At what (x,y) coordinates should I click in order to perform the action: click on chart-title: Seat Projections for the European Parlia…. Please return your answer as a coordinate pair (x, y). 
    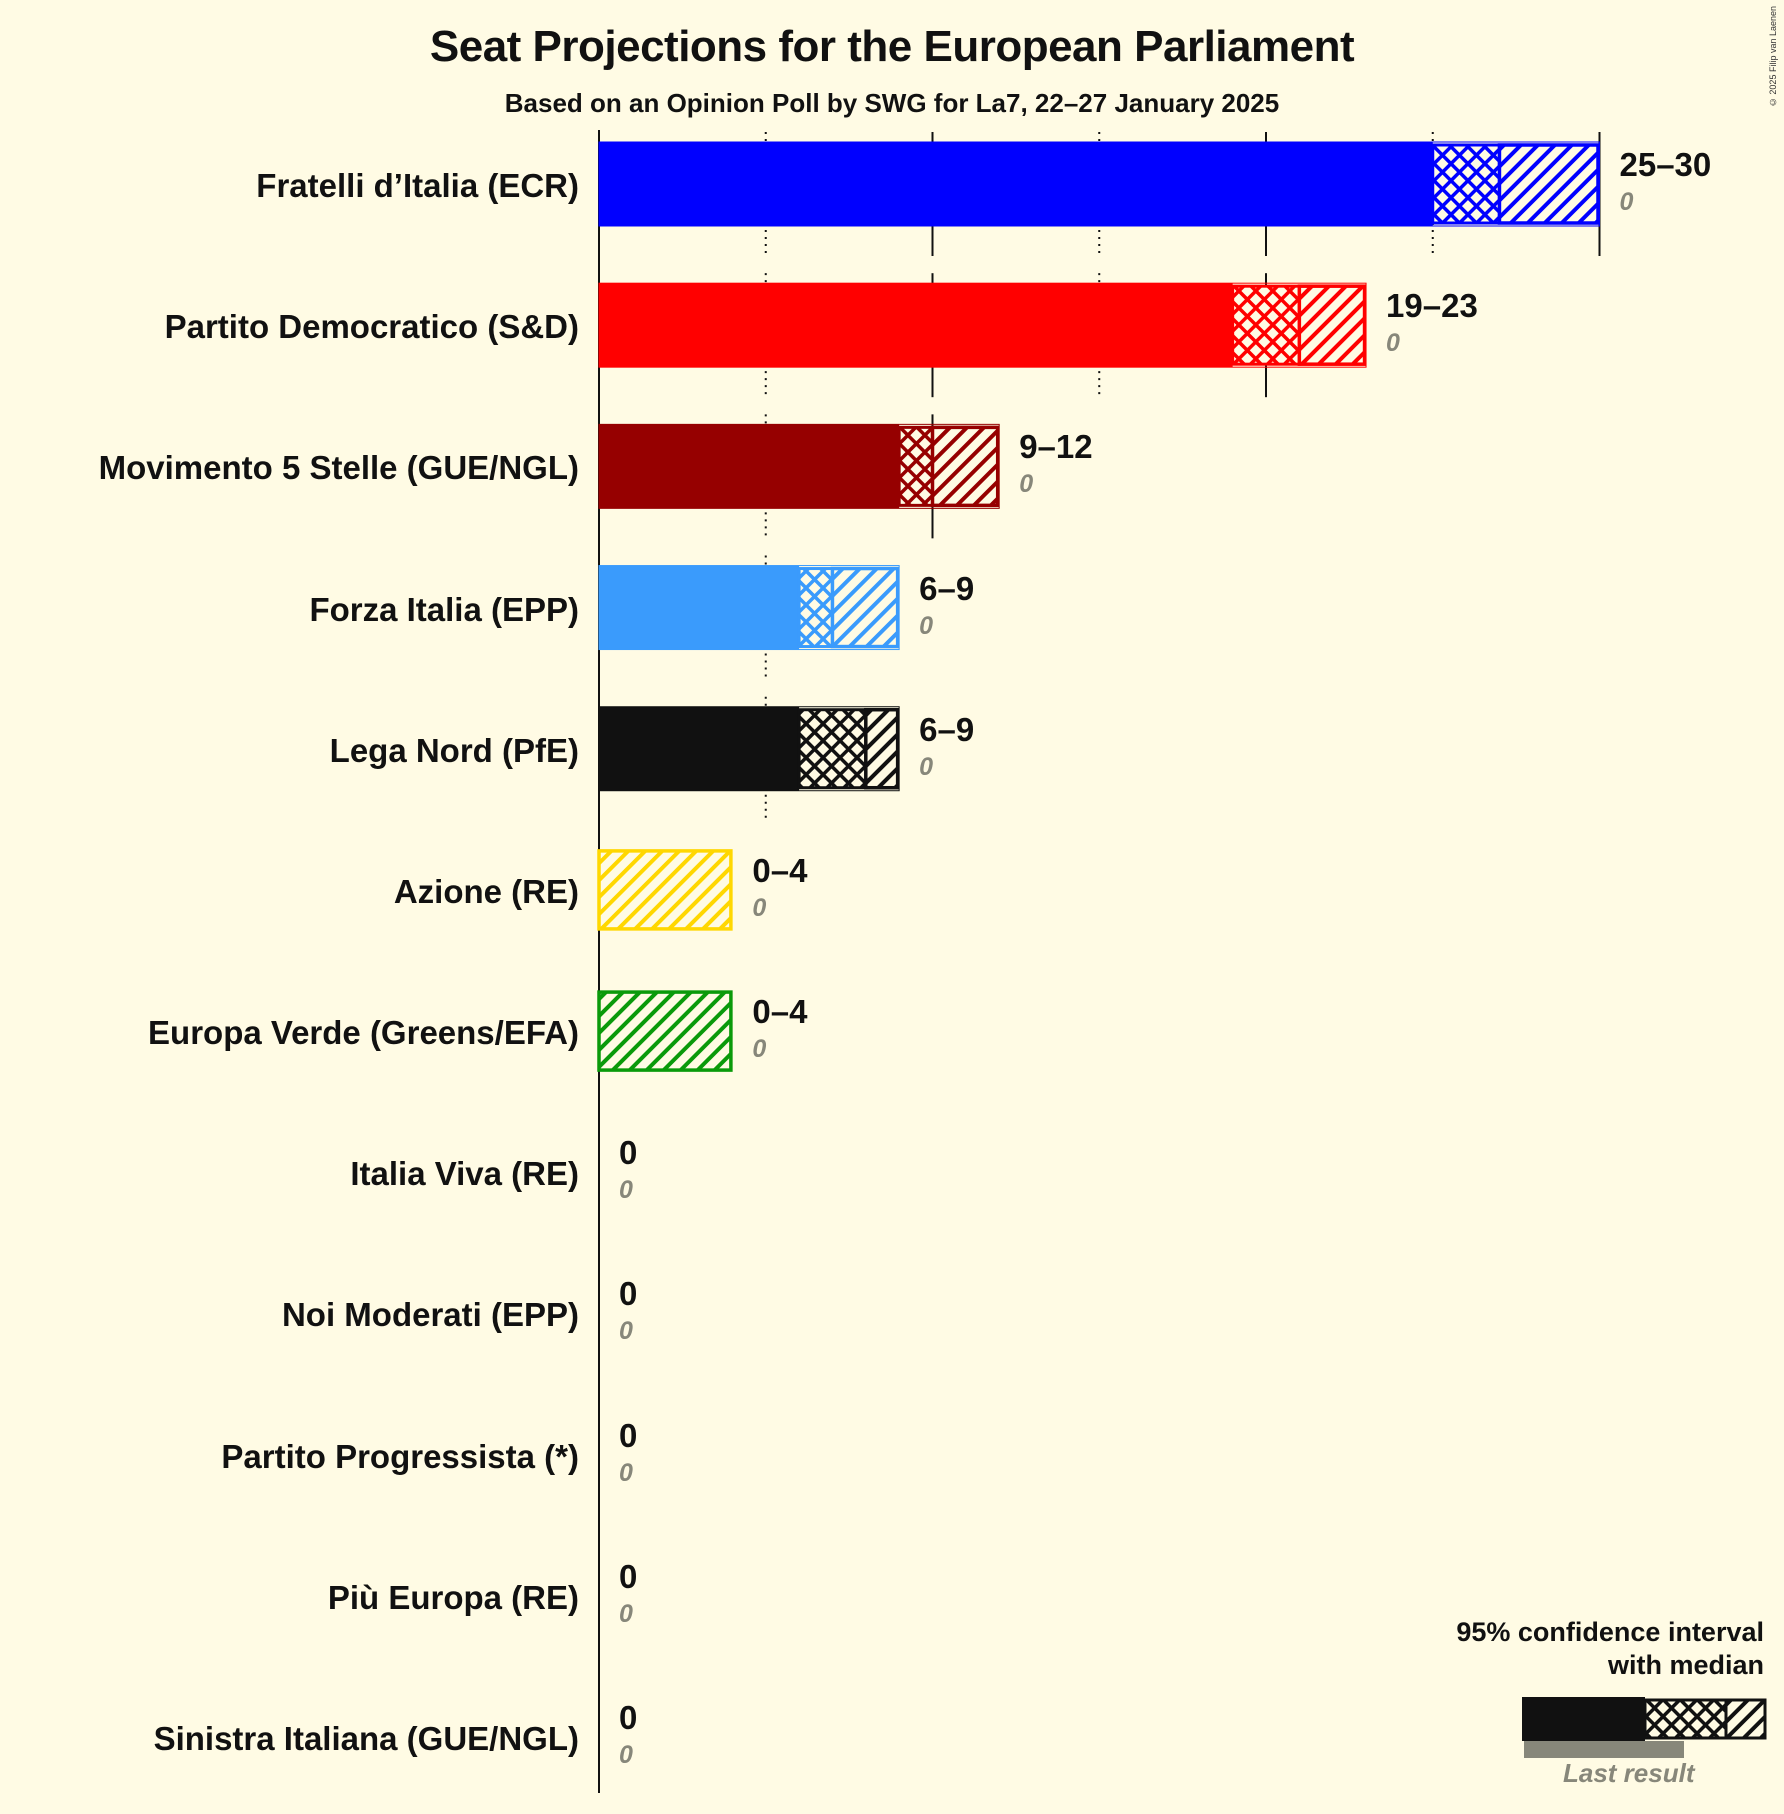
    Looking at the image, I should click on (892, 46).